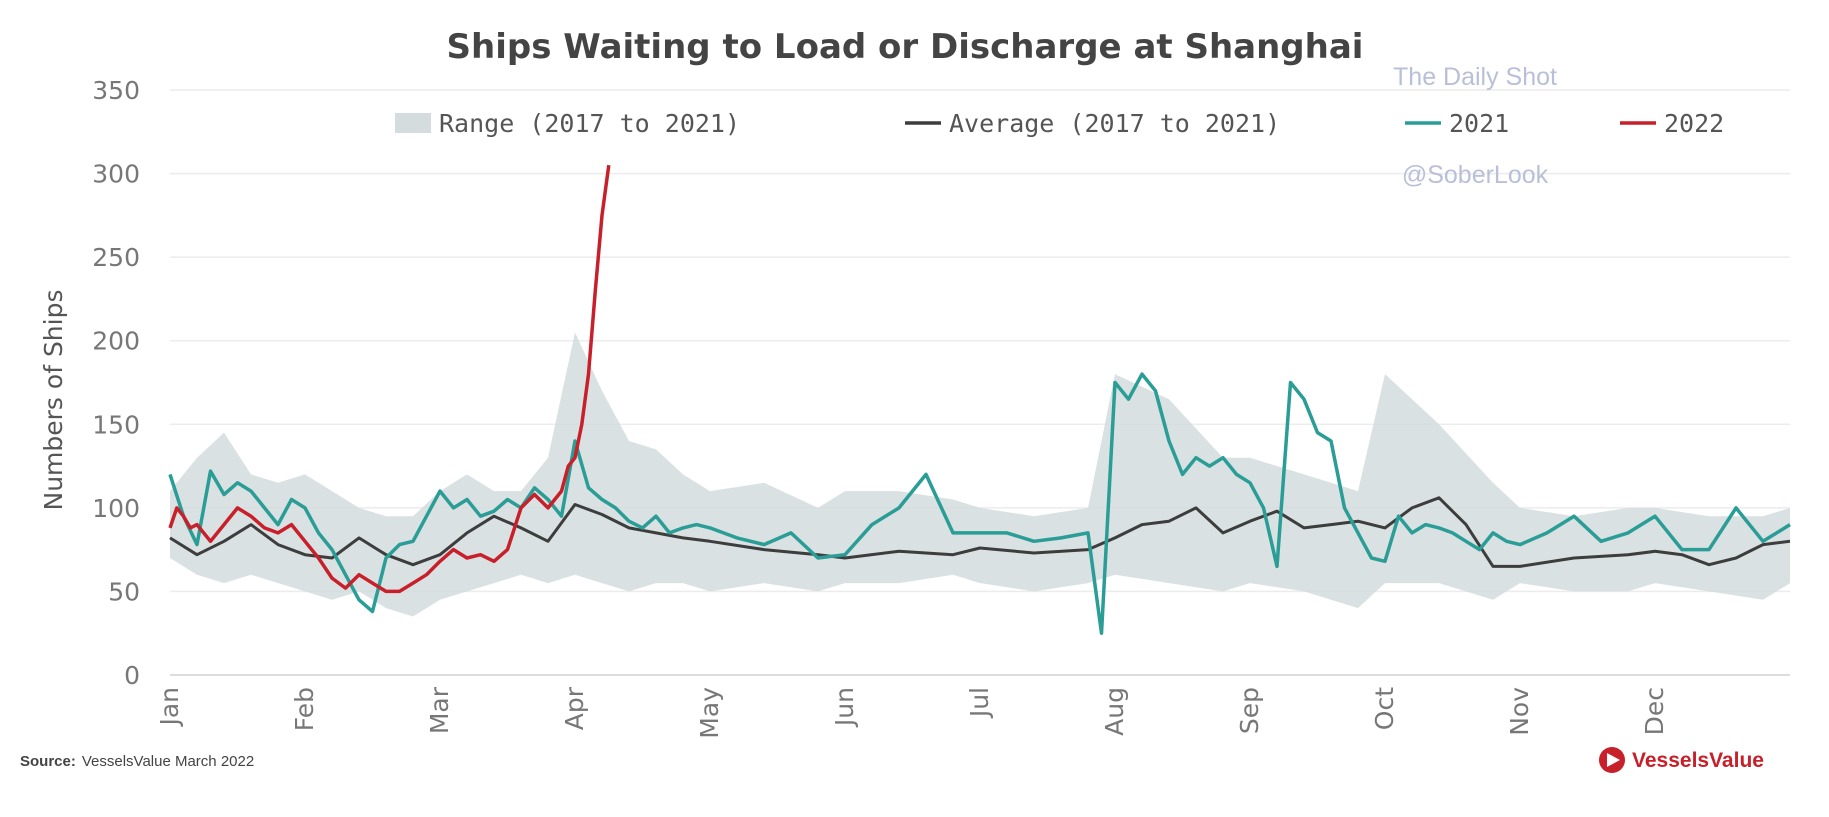  Describe the element at coordinates (116, 257) in the screenshot. I see `y-tick-label: 250` at that location.